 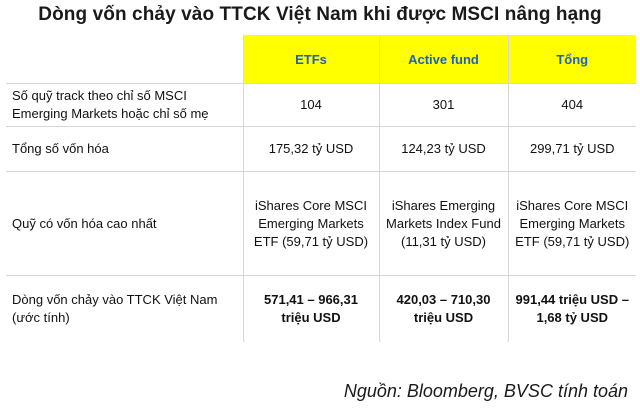 I want to click on row-label: Tổng số vốn hóa, so click(x=125, y=149).